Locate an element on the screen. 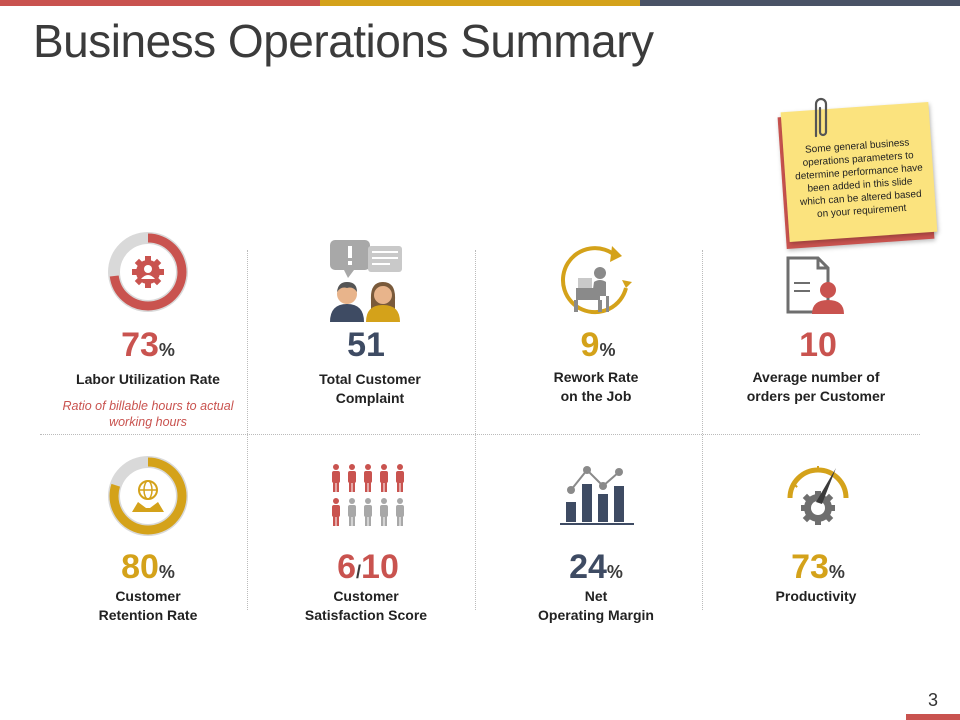  metric-label-productivity: Productivity is located at coordinates (816, 596).